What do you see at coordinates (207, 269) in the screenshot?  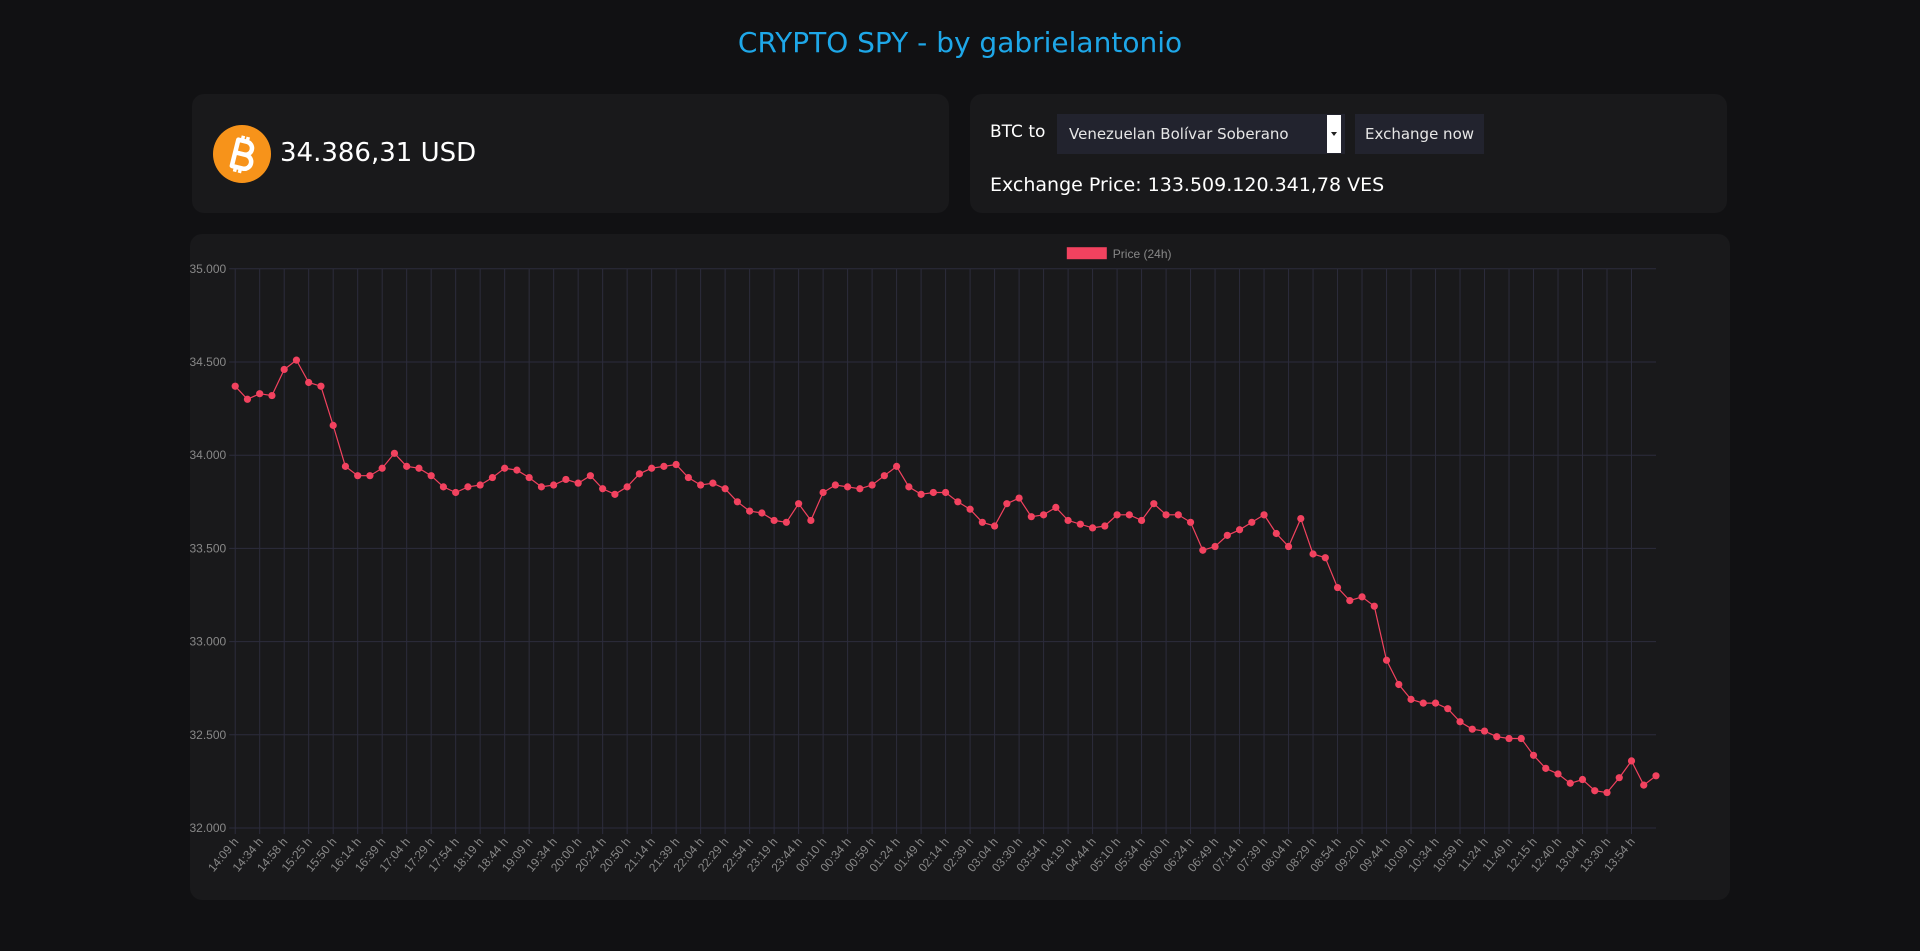 I see `y-tick-label: 35.000` at bounding box center [207, 269].